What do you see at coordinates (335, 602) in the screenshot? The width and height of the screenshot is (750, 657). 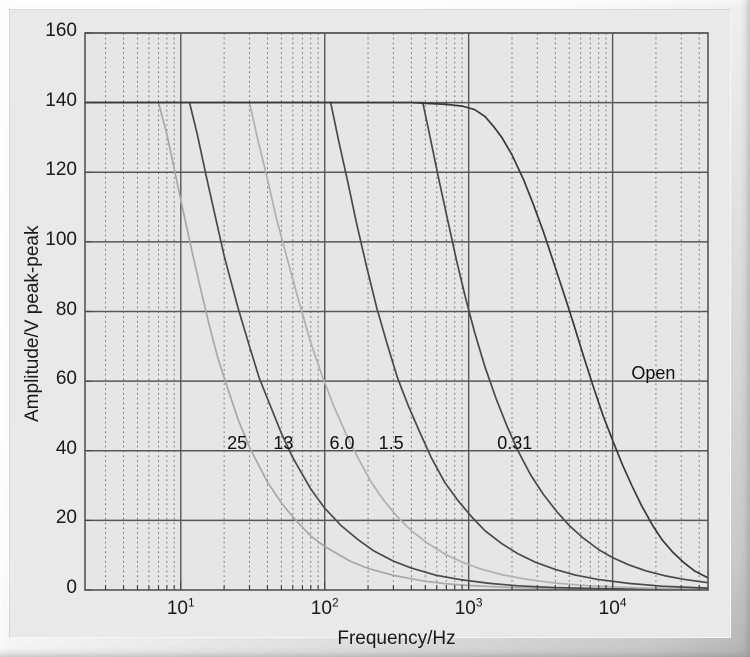 I see `x-tick-exponent: 2` at bounding box center [335, 602].